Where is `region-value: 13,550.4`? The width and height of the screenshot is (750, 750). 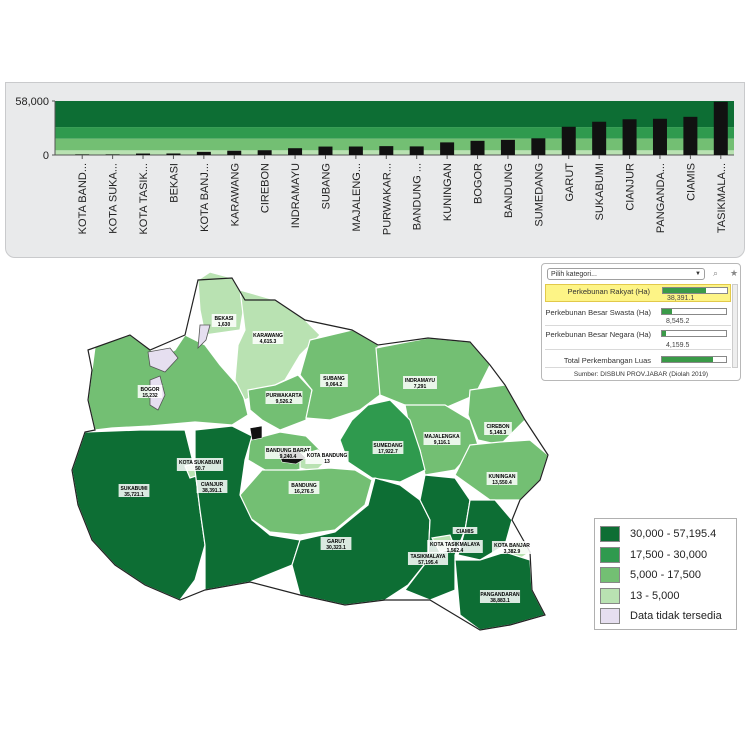 region-value: 13,550.4 is located at coordinates (502, 483).